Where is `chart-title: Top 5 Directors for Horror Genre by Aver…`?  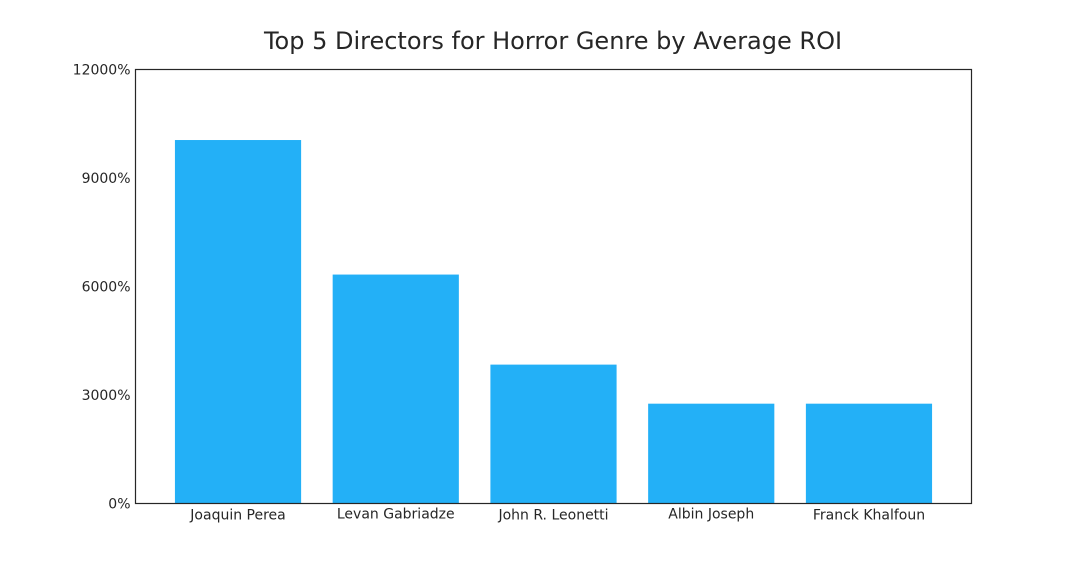 chart-title: Top 5 Directors for Horror Genre by Aver… is located at coordinates (552, 41).